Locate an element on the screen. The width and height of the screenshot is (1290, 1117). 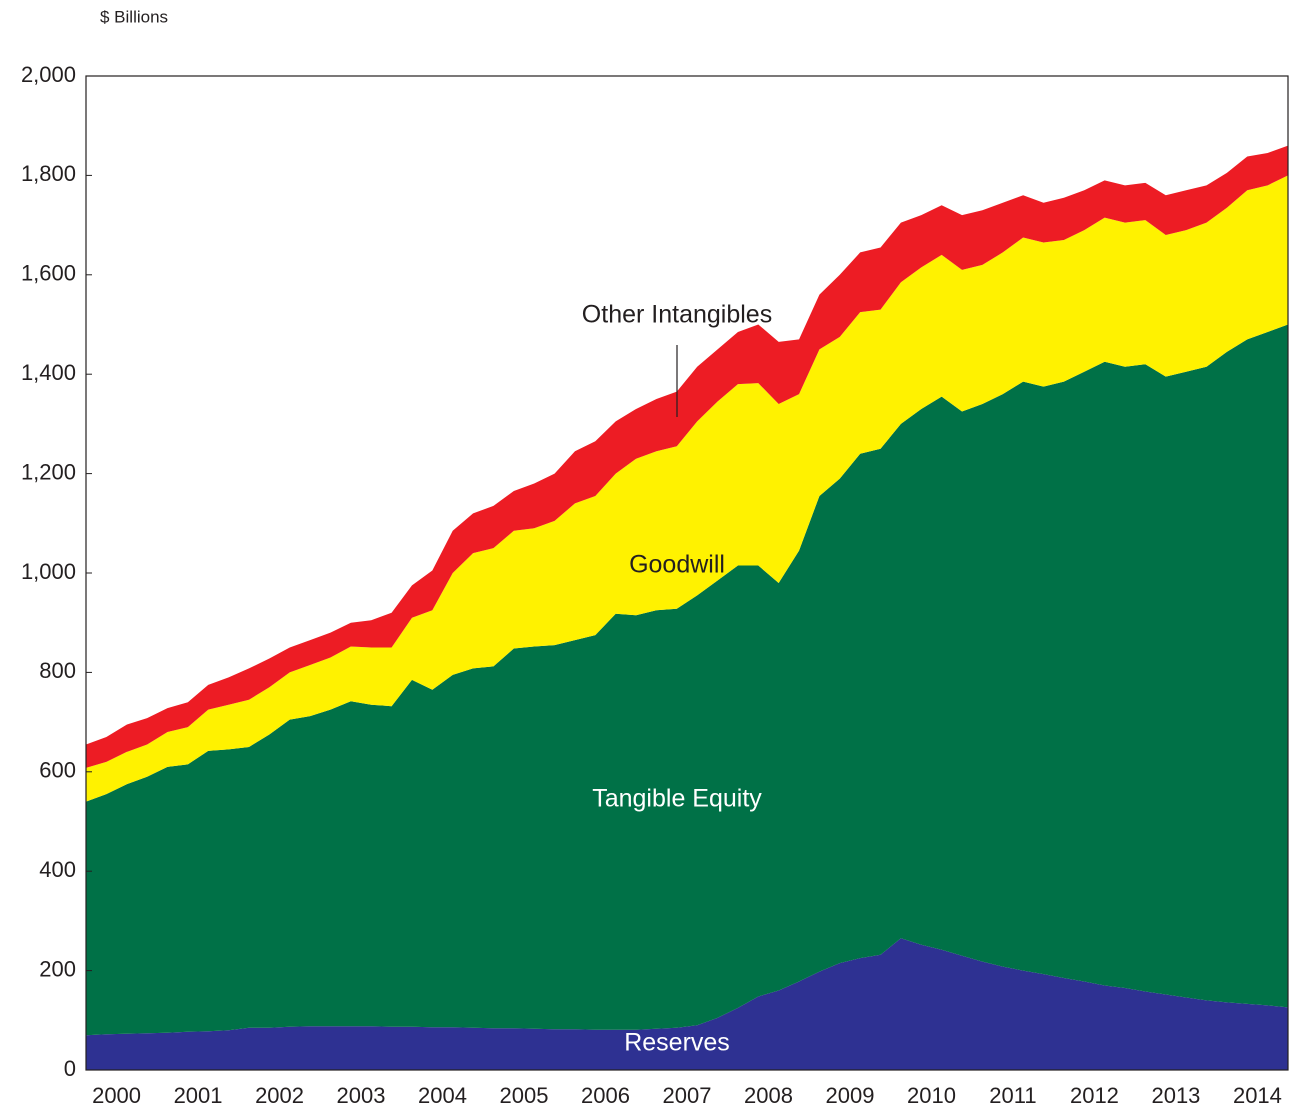
y-tick-label: 1,800 is located at coordinates (48, 173).